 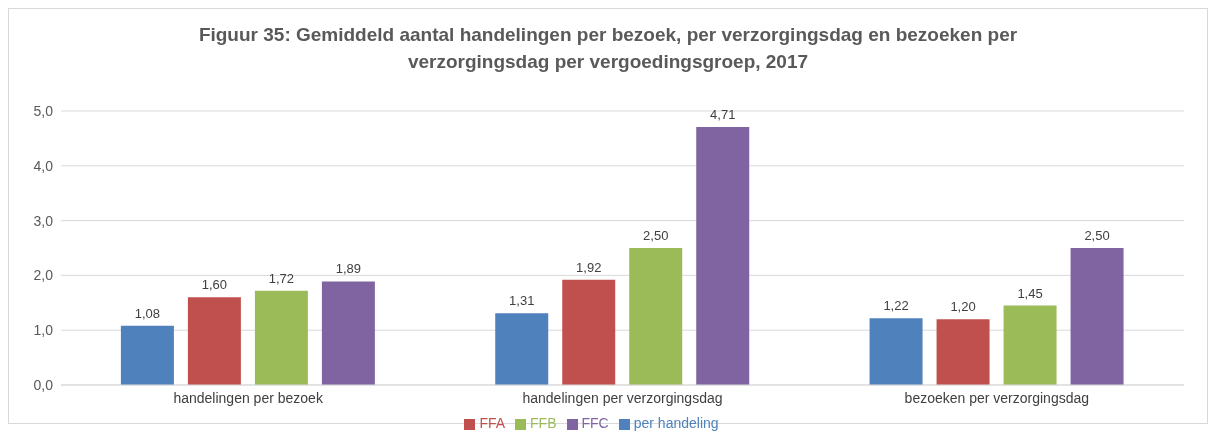 What do you see at coordinates (248, 397) in the screenshot?
I see `x-tick-label: handelingen per bezoek` at bounding box center [248, 397].